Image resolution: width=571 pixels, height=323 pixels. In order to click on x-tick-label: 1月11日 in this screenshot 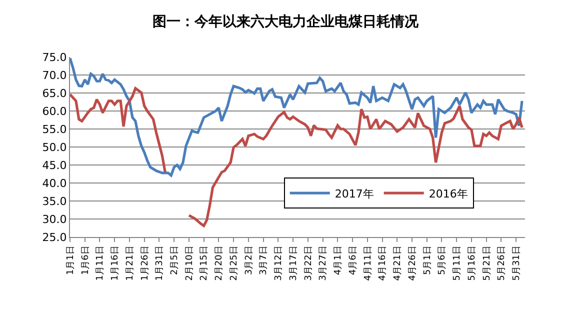, I will do `click(101, 263)`.